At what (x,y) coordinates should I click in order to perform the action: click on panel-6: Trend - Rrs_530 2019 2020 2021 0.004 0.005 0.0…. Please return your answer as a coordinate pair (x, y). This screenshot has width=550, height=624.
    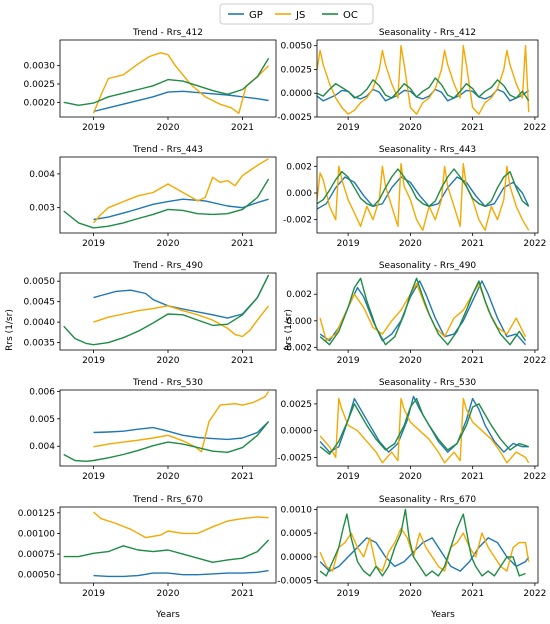
    Looking at the image, I should click on (153, 430).